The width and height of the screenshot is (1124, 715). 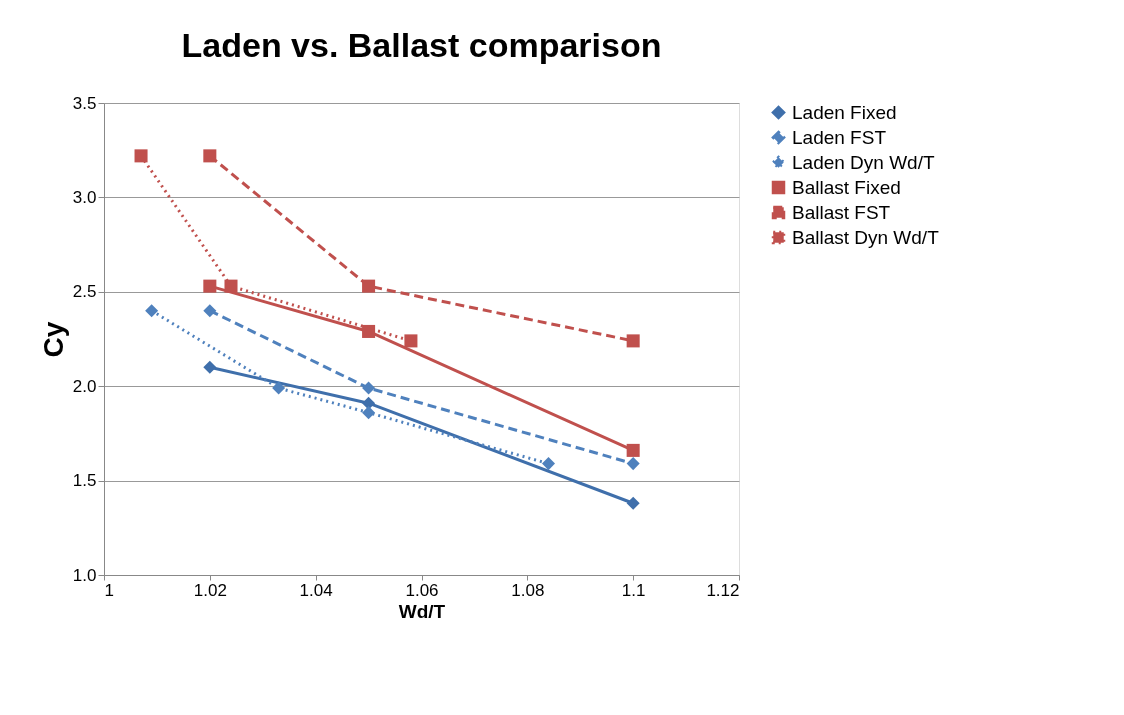 I want to click on legend-label: Laden Dyn Wd/T, so click(x=863, y=162).